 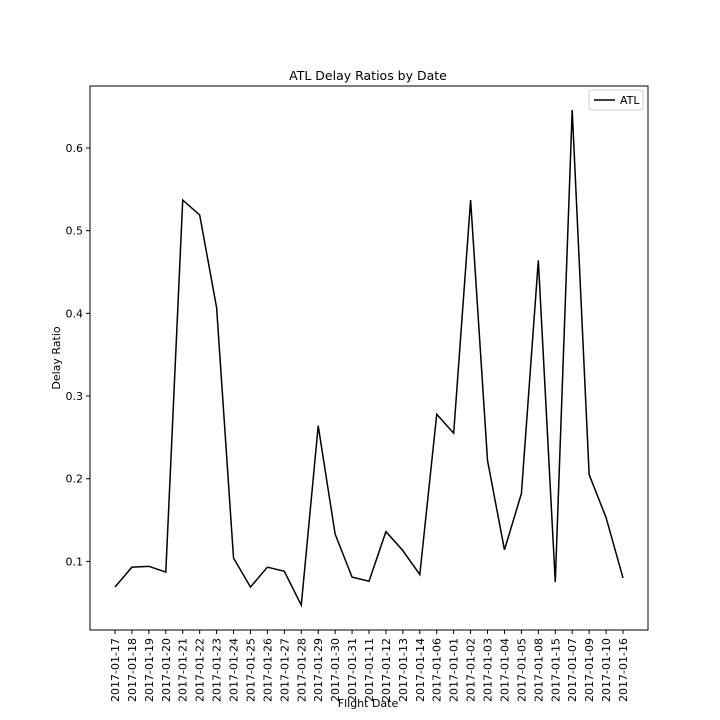 I want to click on x-tick-label: 2017-01-27, so click(x=284, y=670).